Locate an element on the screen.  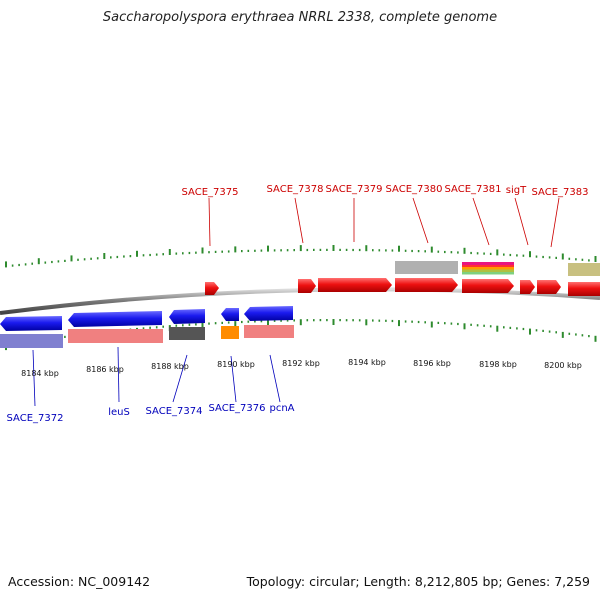
bottom-leader-lines is located at coordinates (156, 376).